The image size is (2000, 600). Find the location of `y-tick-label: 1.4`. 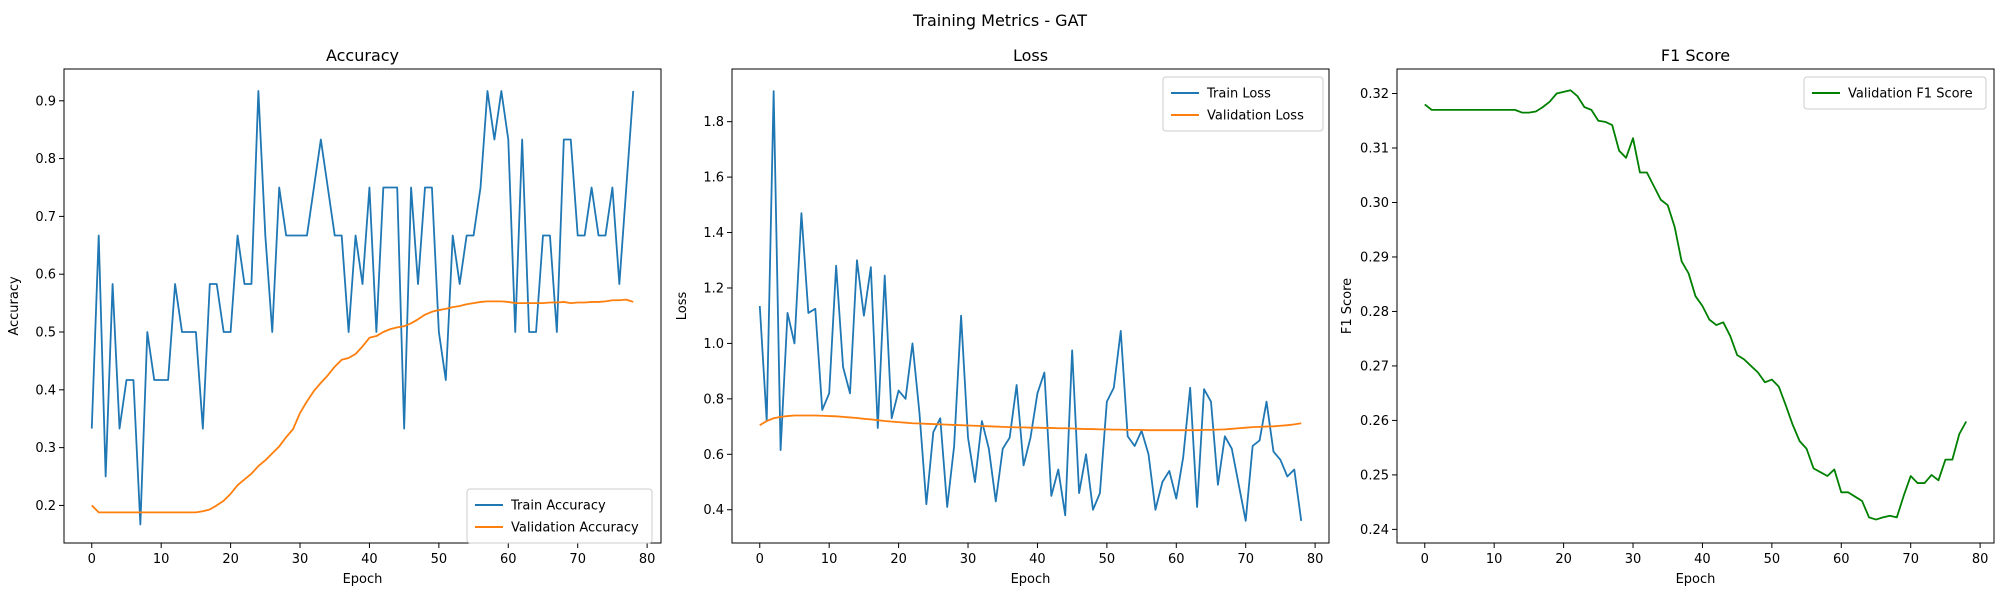

y-tick-label: 1.4 is located at coordinates (713, 233).